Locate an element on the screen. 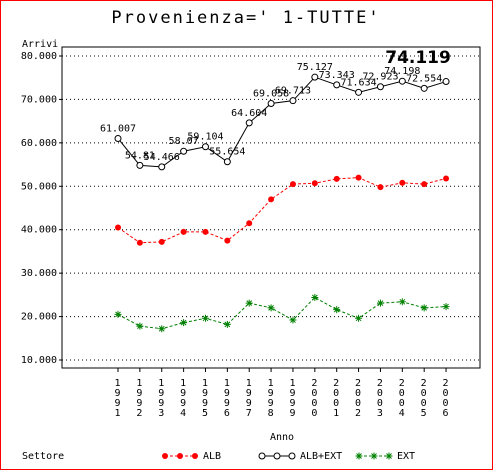 The image size is (493, 470). legend-label: EXT is located at coordinates (406, 456).